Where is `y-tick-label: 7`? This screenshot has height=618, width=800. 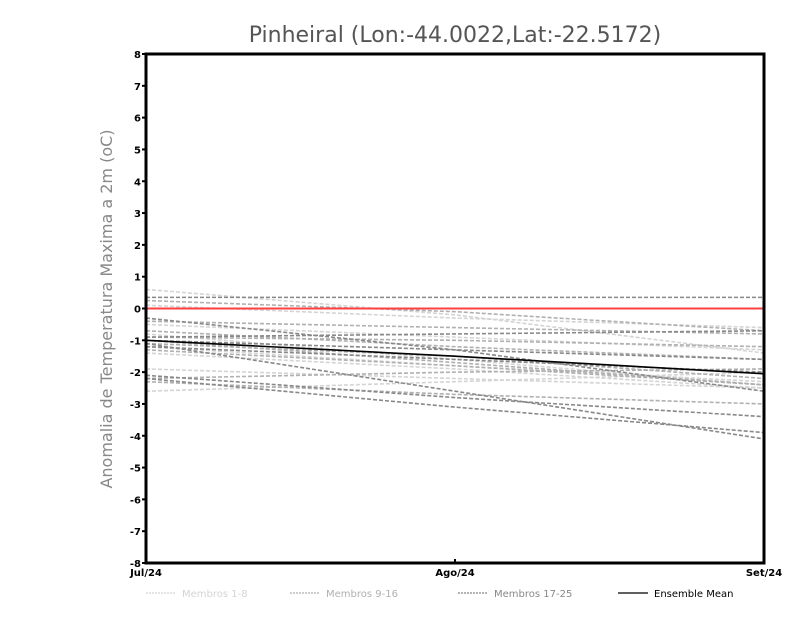 y-tick-label: 7 is located at coordinates (137, 87).